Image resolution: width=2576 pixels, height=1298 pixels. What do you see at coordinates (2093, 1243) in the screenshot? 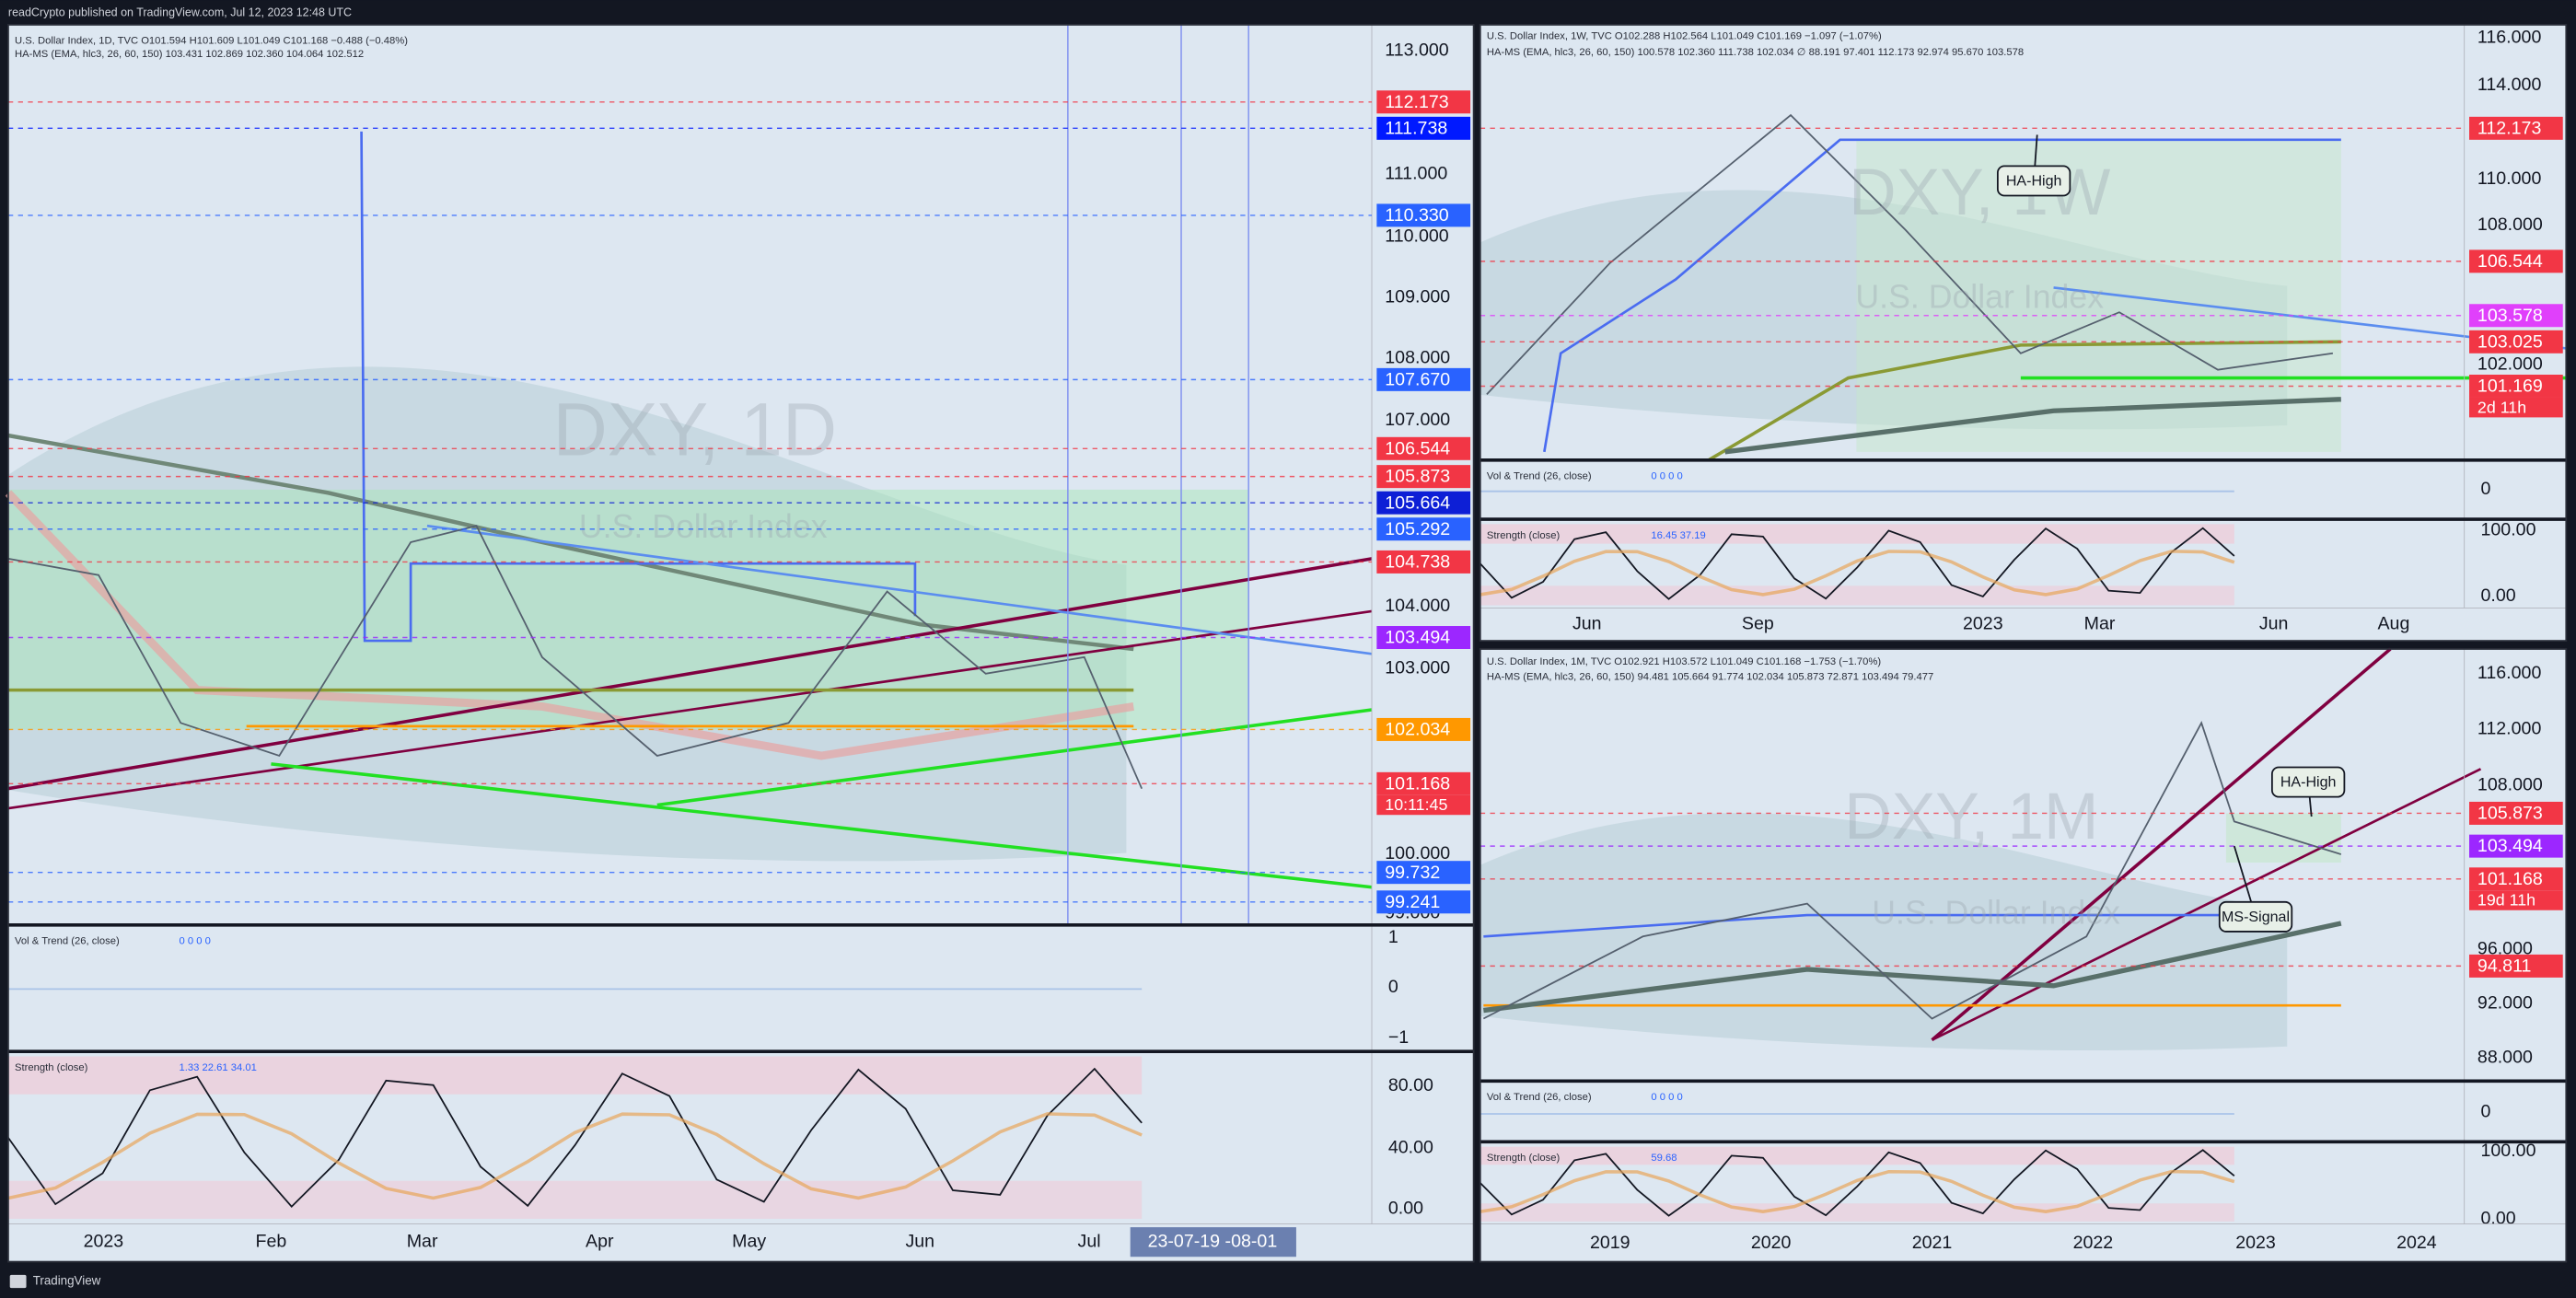
I see `time-tick-label: 2022` at bounding box center [2093, 1243].